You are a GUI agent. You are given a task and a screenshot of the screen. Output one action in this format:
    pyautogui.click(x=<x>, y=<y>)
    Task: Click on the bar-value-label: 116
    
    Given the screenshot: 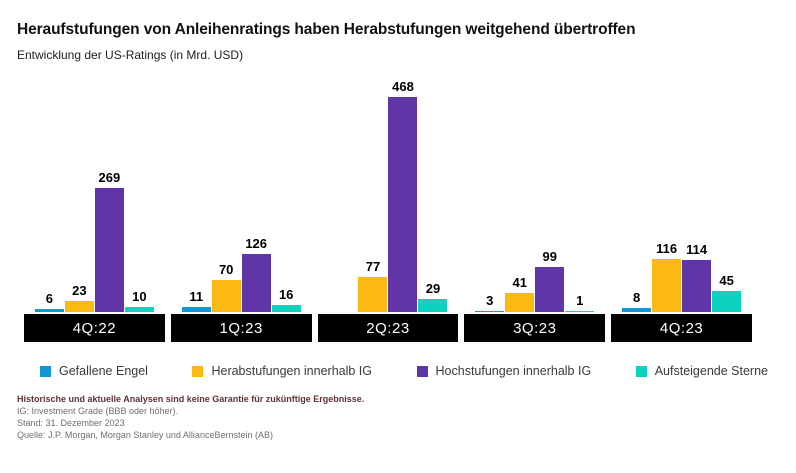 What is the action you would take?
    pyautogui.click(x=667, y=248)
    